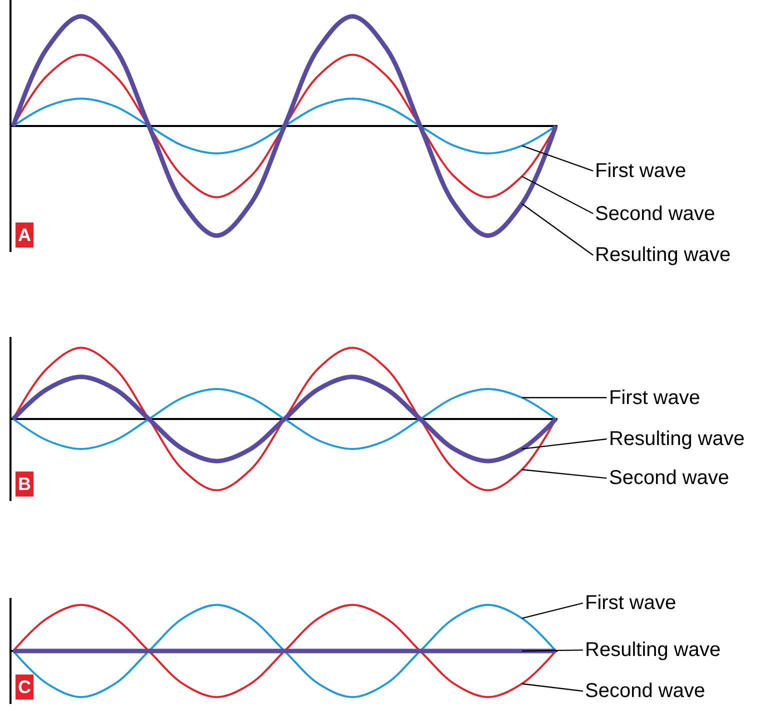 The image size is (769, 719). What do you see at coordinates (24, 235) in the screenshot?
I see `annotation: A` at bounding box center [24, 235].